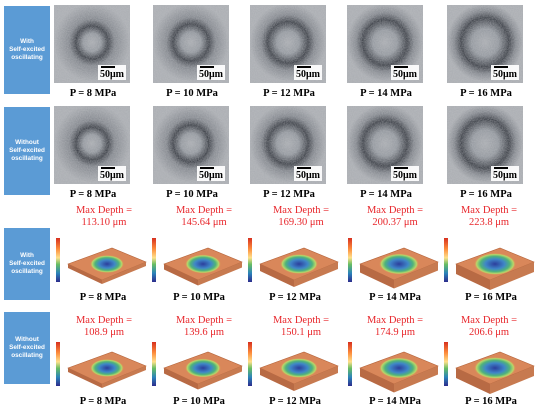 The height and width of the screenshot is (411, 550). What do you see at coordinates (204, 216) in the screenshot?
I see `max-depth-label: Max Depth = 145.64 μm` at bounding box center [204, 216].